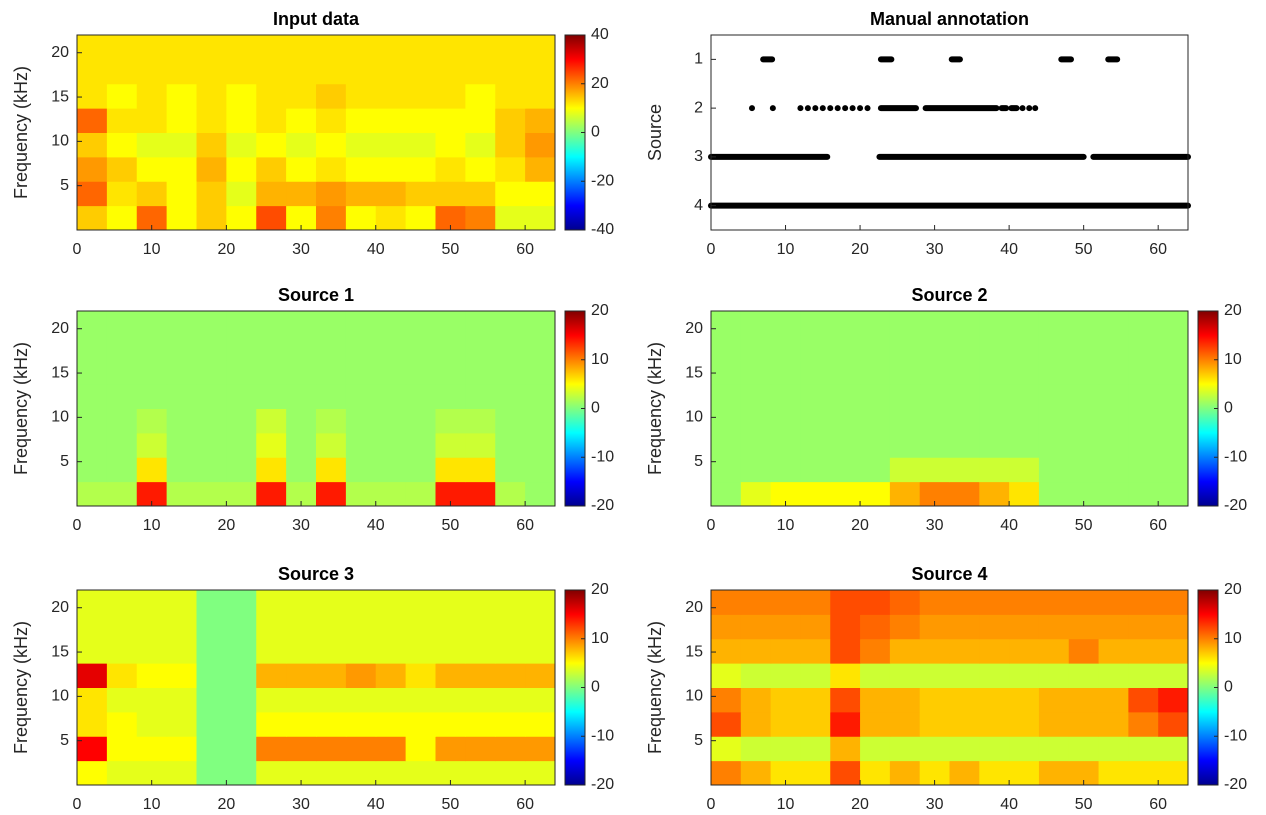 This screenshot has height=815, width=1266. Describe the element at coordinates (698, 740) in the screenshot. I see `y-tick-label: 5` at that location.